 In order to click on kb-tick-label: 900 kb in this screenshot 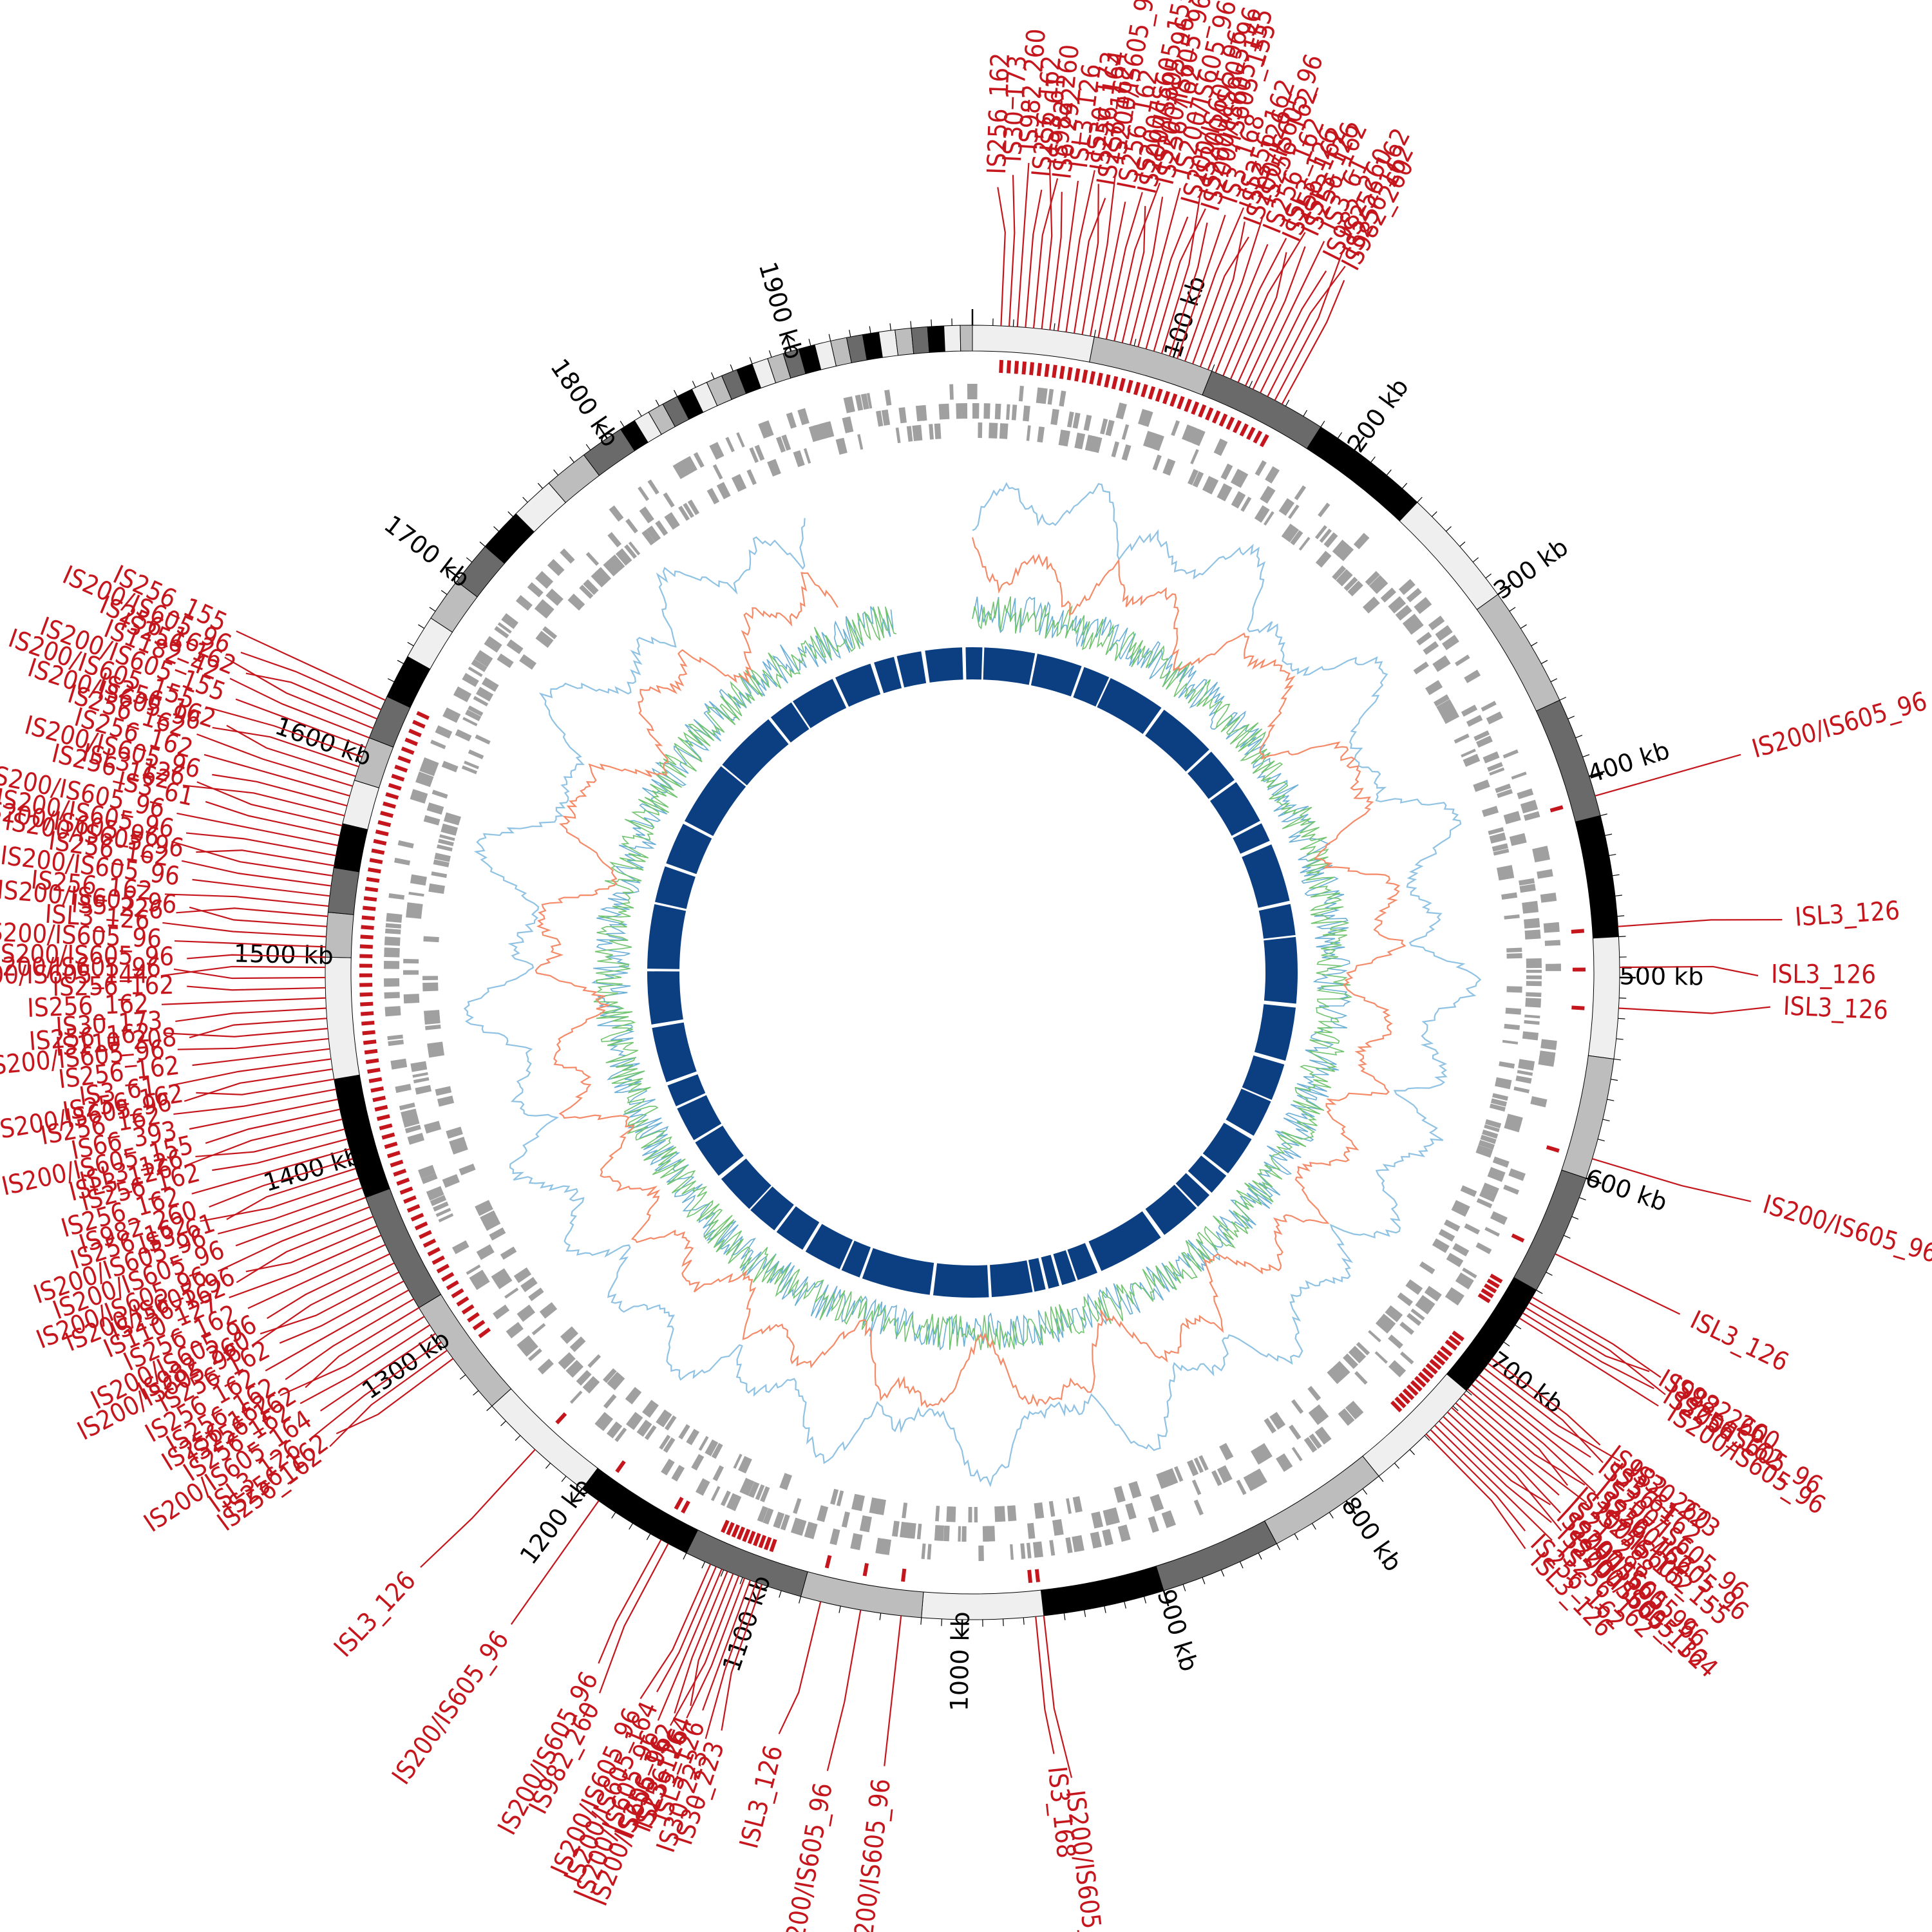, I will do `click(1177, 1630)`.